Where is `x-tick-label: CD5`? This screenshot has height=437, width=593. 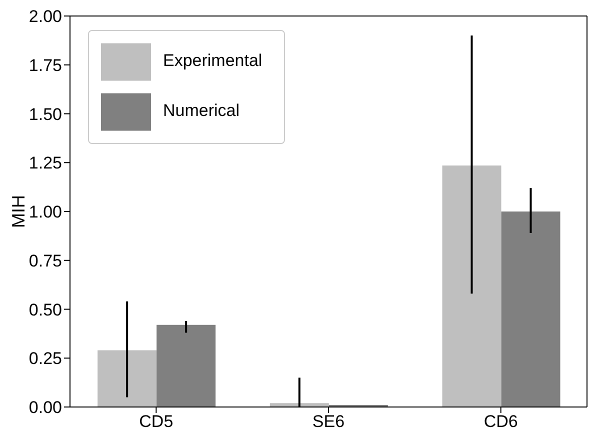 x-tick-label: CD5 is located at coordinates (156, 422).